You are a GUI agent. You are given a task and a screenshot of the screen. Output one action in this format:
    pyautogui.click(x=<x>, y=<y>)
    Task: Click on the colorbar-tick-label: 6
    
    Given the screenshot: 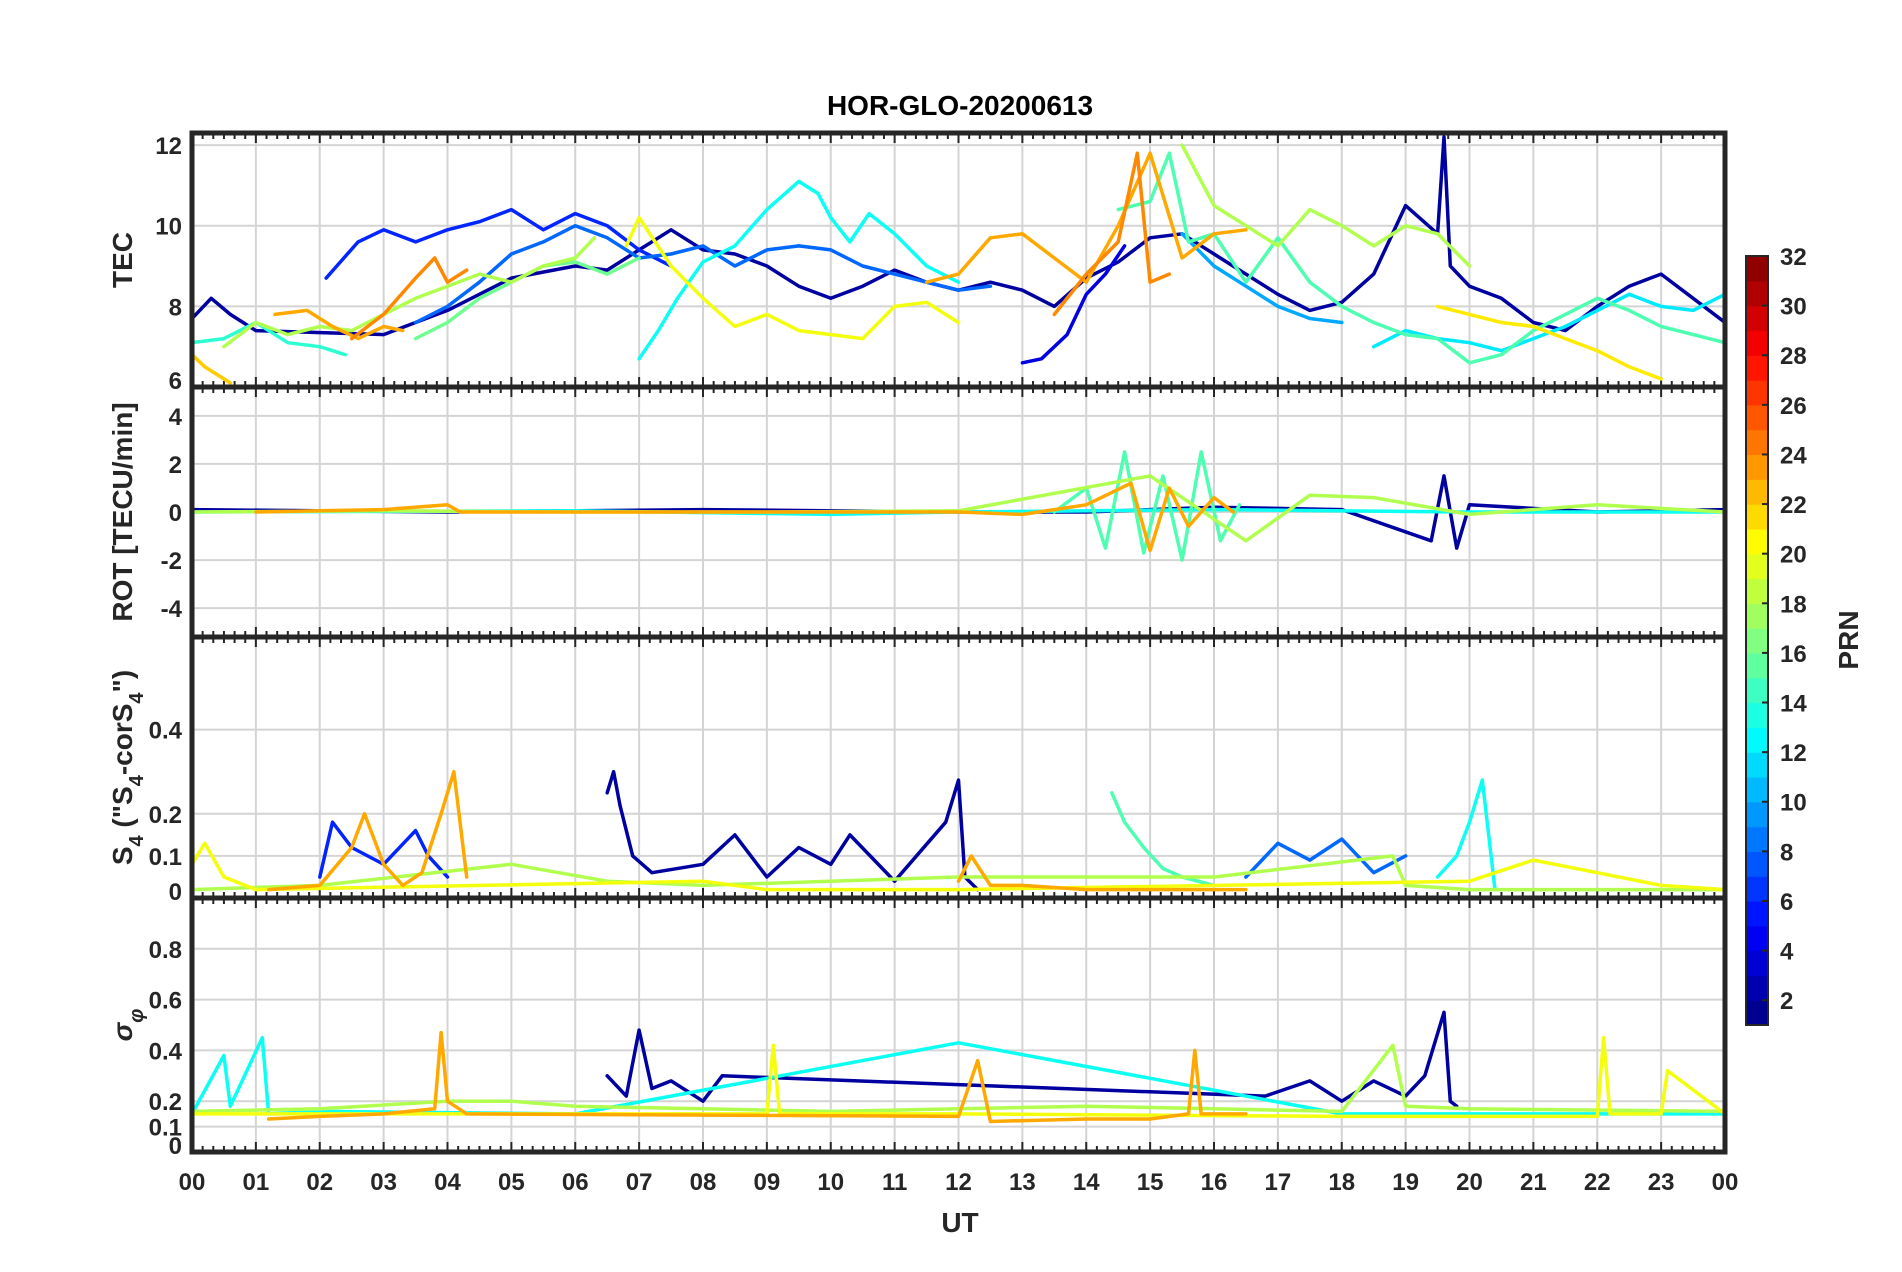 What is the action you would take?
    pyautogui.click(x=1786, y=902)
    